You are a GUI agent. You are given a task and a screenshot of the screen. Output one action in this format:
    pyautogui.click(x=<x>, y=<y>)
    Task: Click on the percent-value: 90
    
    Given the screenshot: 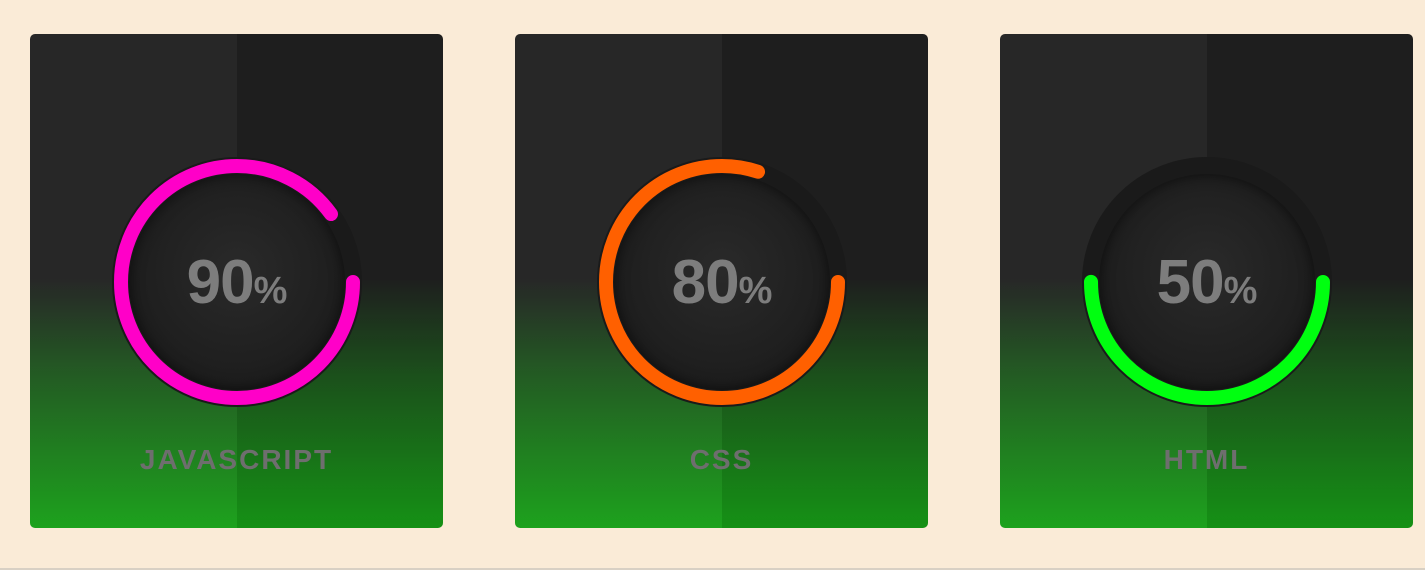 What is the action you would take?
    pyautogui.click(x=220, y=282)
    